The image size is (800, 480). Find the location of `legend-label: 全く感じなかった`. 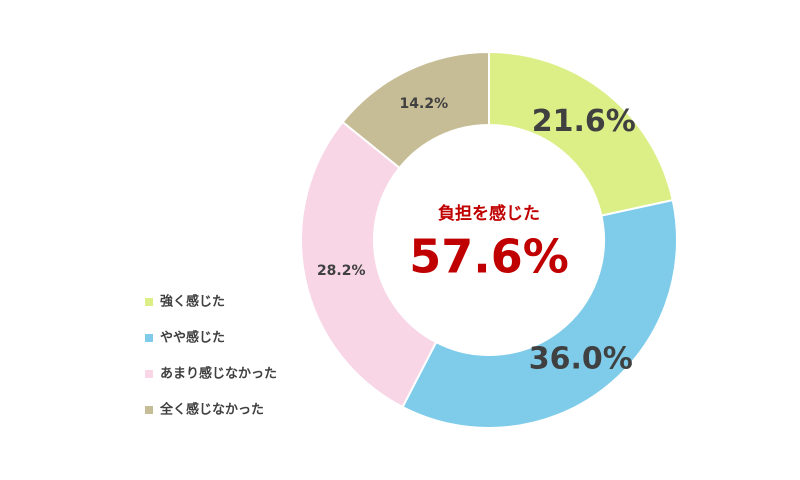

legend-label: 全く感じなかった is located at coordinates (211, 410).